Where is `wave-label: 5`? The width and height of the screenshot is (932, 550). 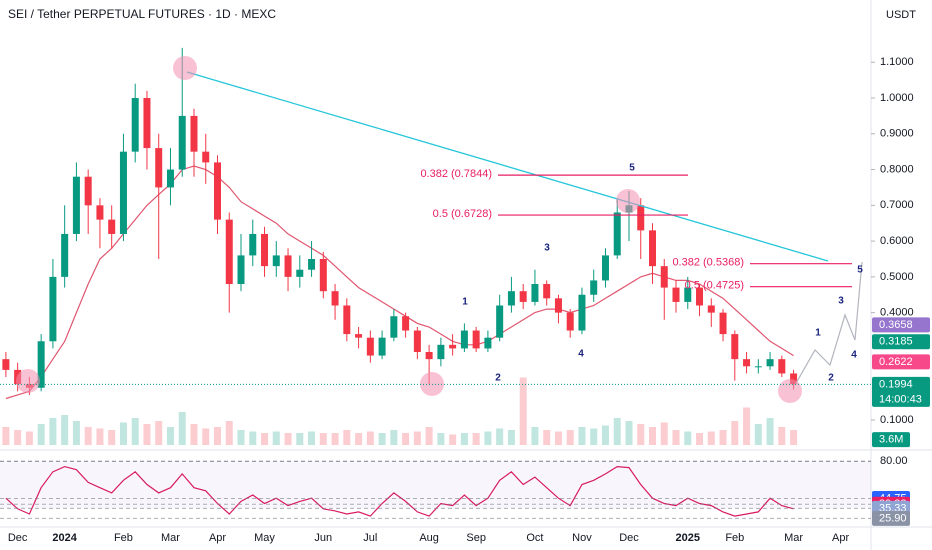
wave-label: 5 is located at coordinates (860, 270).